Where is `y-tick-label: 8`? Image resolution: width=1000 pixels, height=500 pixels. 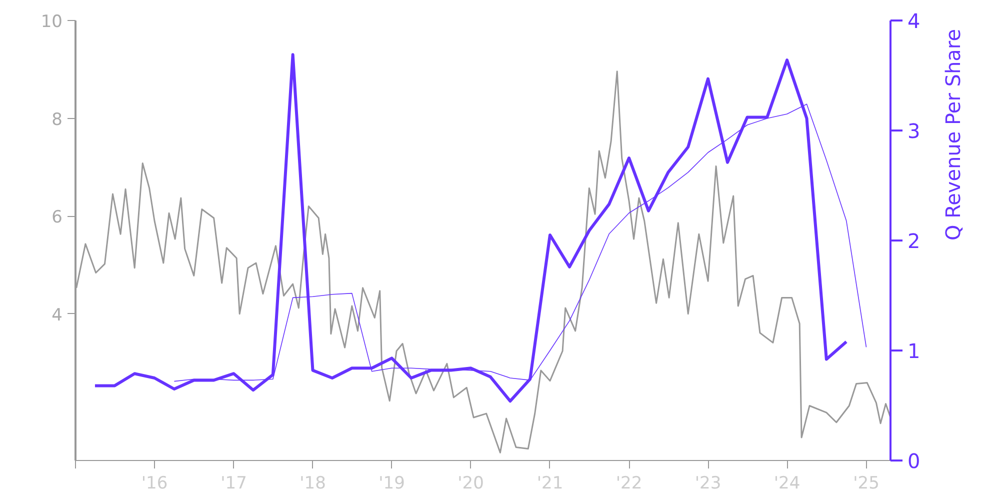 y-tick-label: 8 is located at coordinates (57, 120).